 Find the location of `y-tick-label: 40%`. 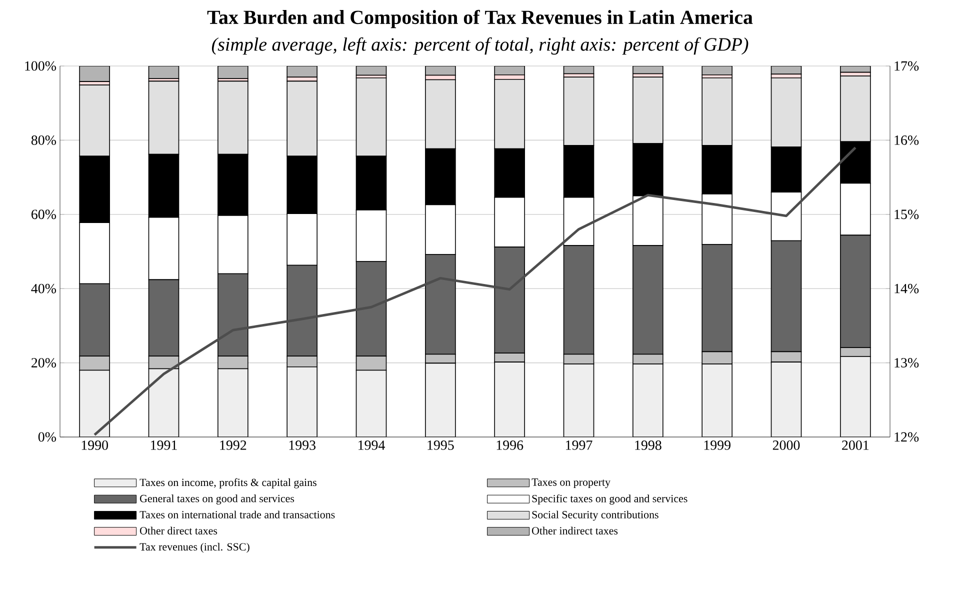

y-tick-label: 40% is located at coordinates (43, 289).